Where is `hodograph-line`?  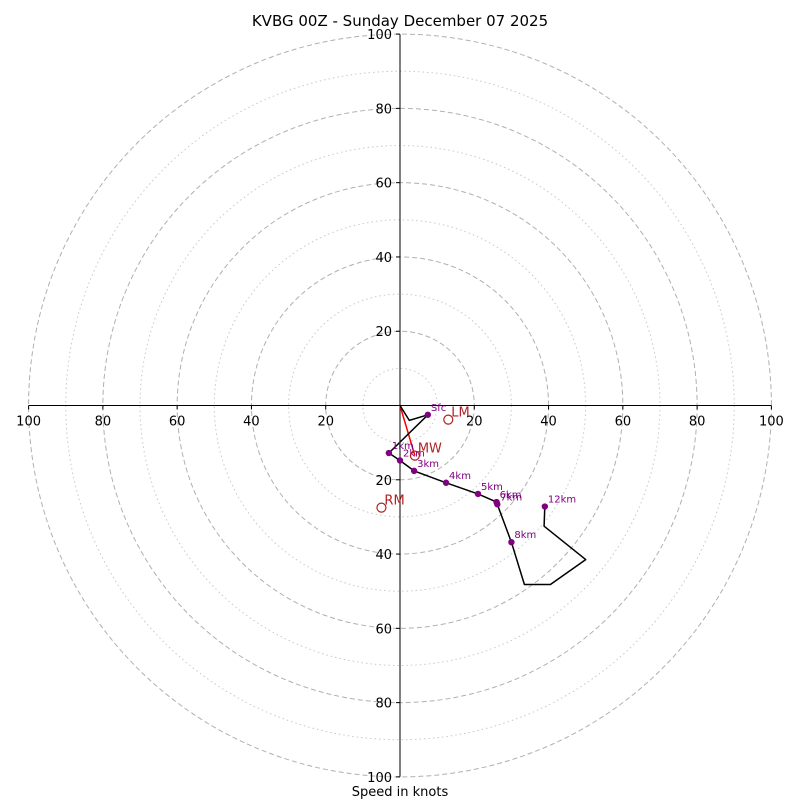
hodograph-line is located at coordinates (487, 495).